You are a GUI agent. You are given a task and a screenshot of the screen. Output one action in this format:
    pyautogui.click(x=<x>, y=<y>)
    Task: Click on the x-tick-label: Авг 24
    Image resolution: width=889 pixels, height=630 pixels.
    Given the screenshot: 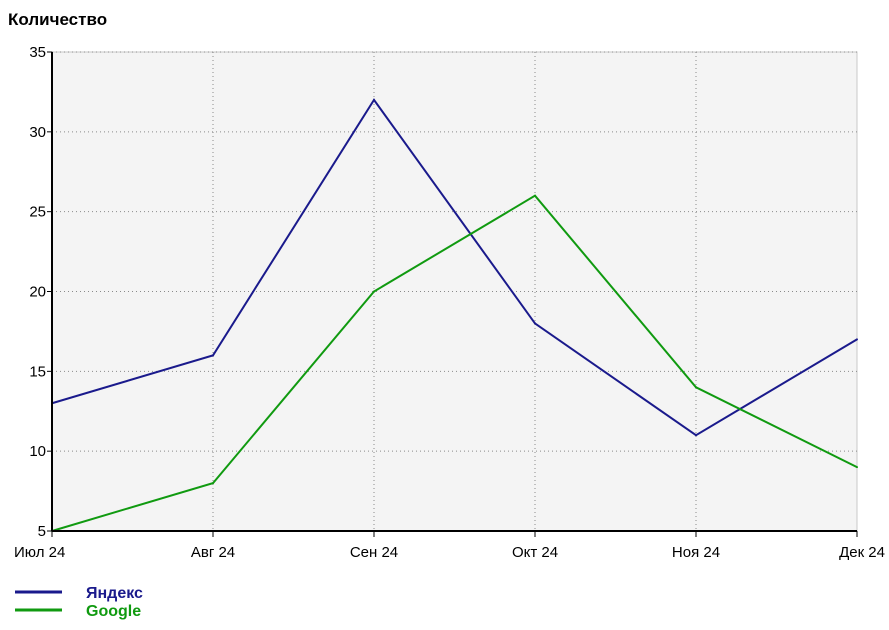 What is the action you would take?
    pyautogui.click(x=213, y=552)
    